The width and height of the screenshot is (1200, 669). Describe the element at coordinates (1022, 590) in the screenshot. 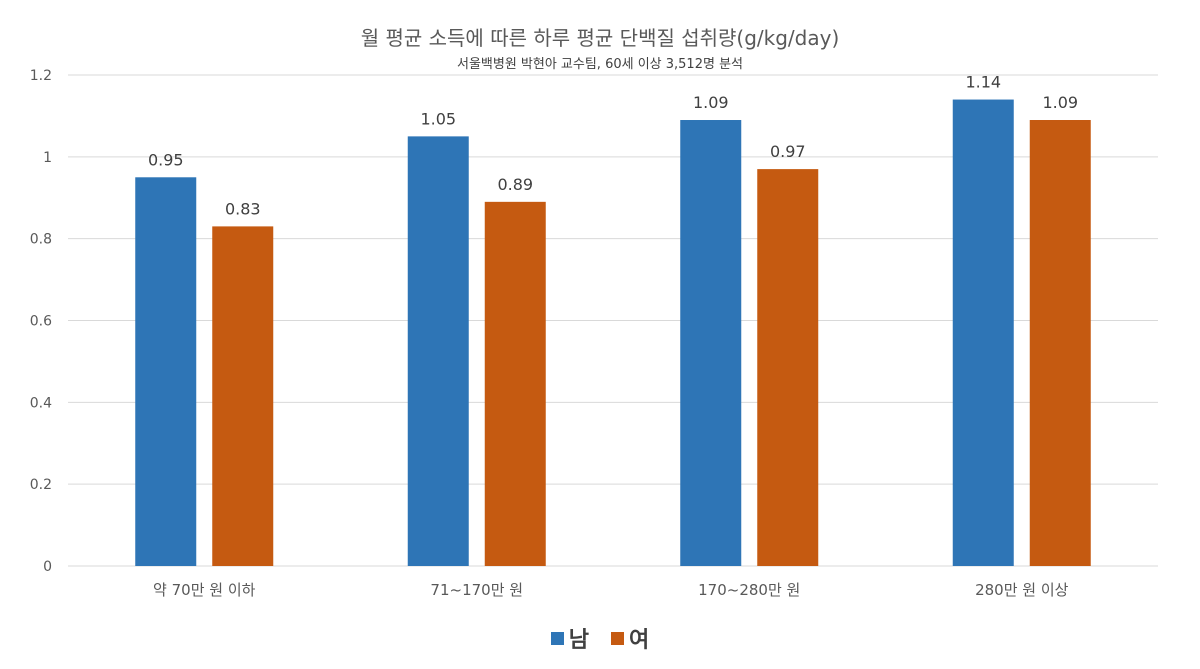

I see `x-tick-label: 280만 원 이상` at that location.